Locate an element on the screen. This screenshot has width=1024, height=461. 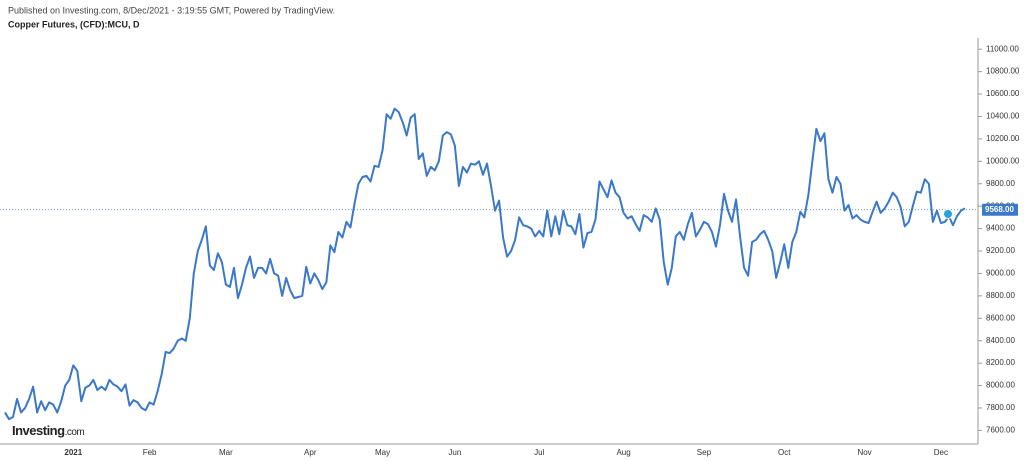
x-tick-label: May is located at coordinates (382, 452).